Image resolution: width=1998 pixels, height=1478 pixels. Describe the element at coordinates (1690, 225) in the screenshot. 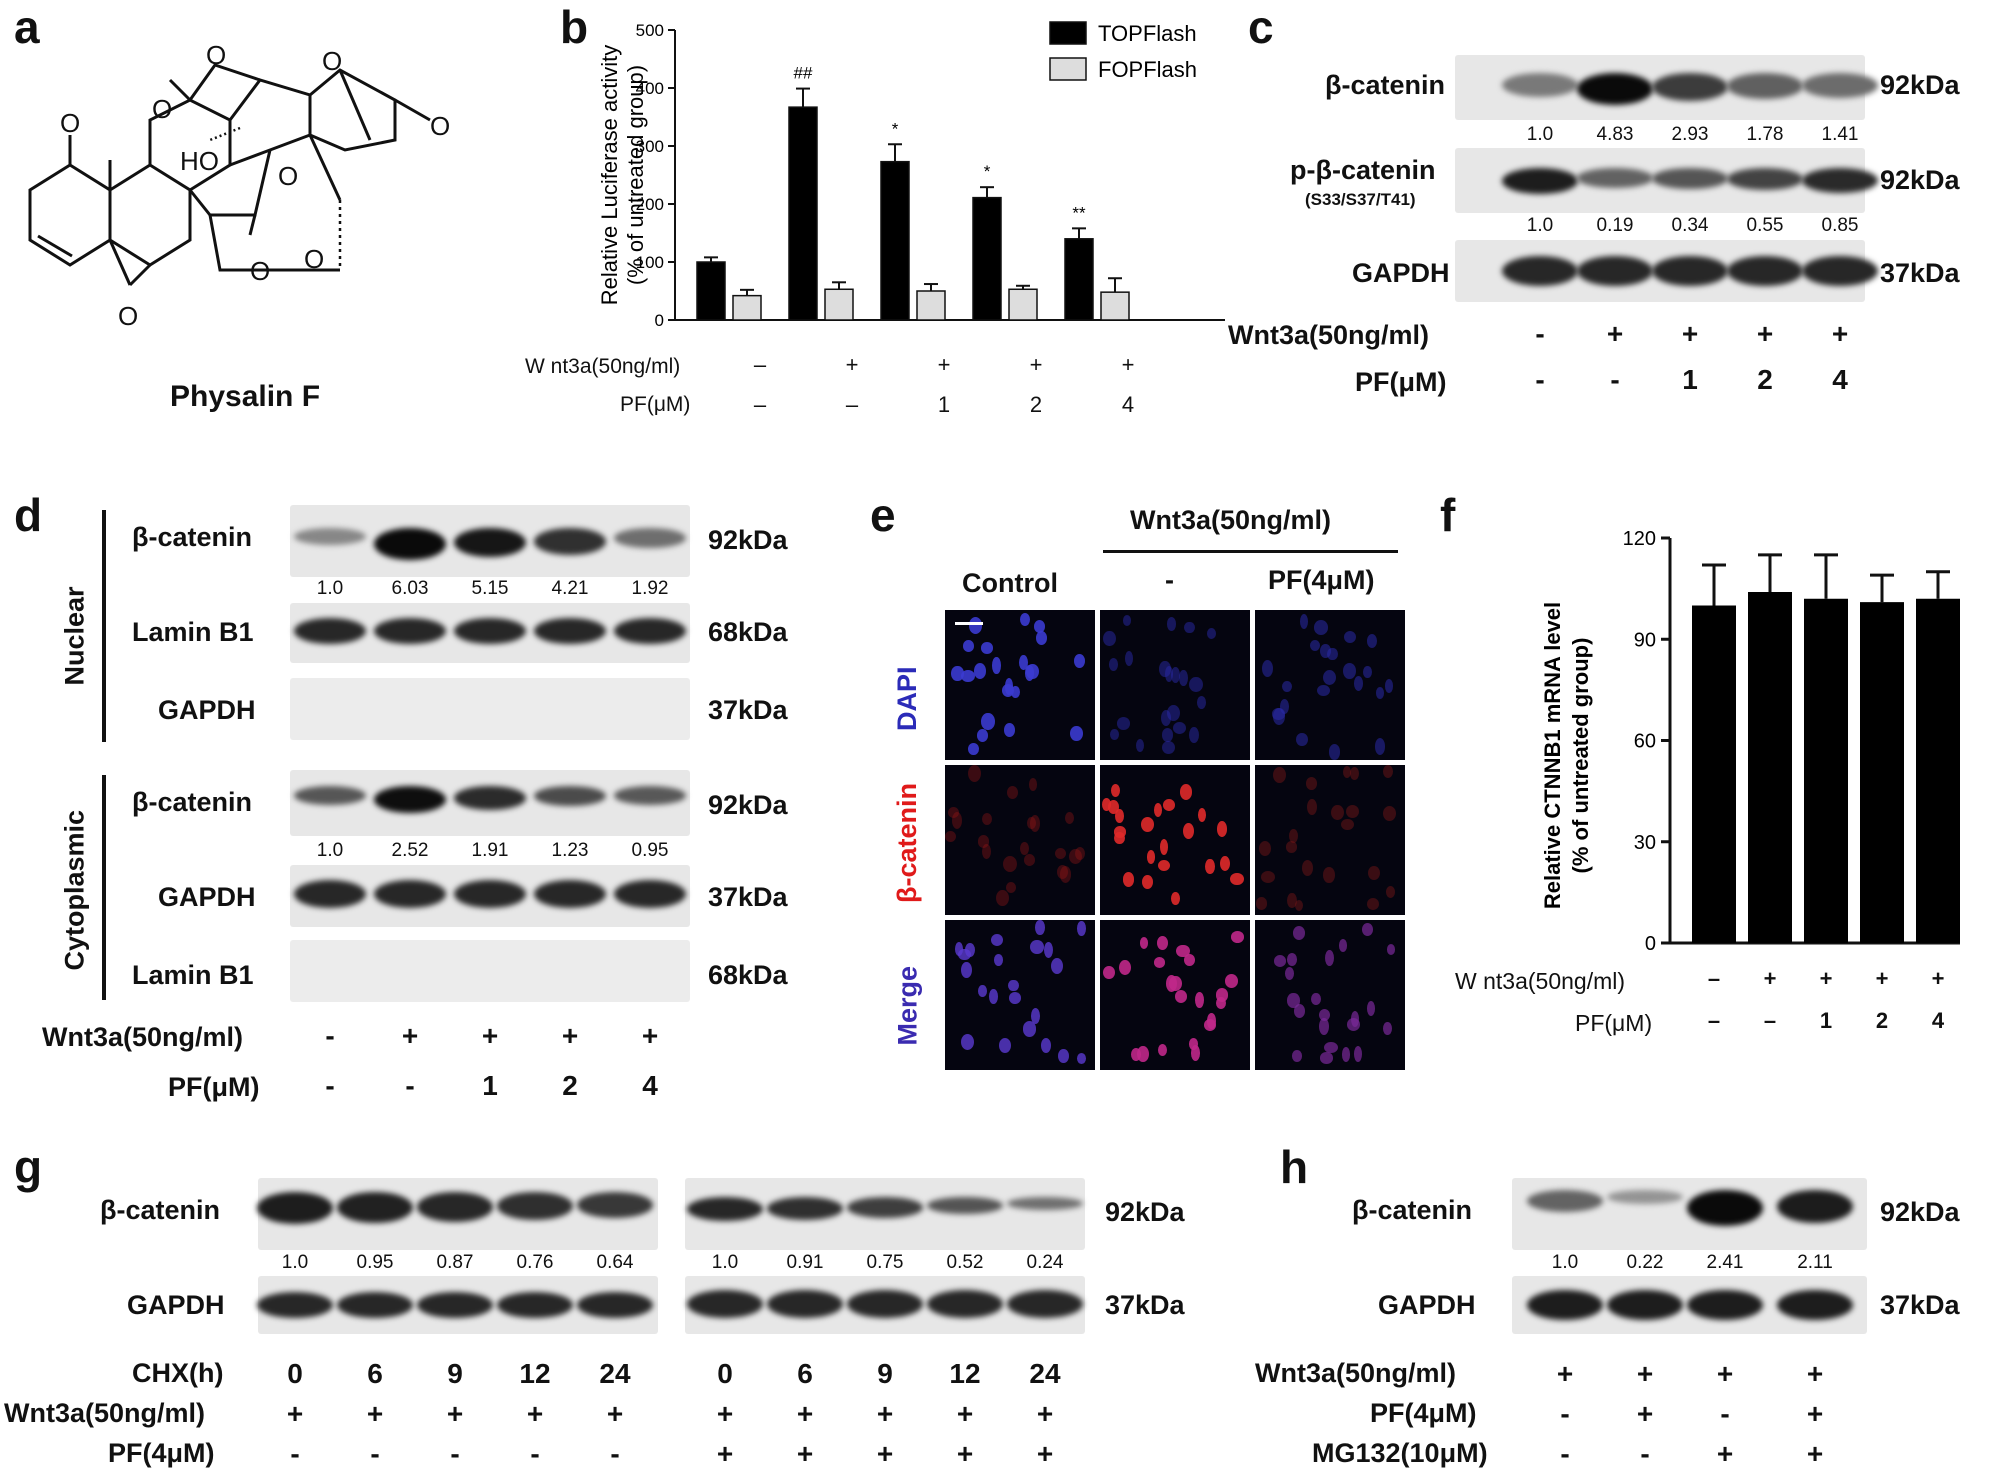

I see `c-quant2-value: 0.34` at that location.